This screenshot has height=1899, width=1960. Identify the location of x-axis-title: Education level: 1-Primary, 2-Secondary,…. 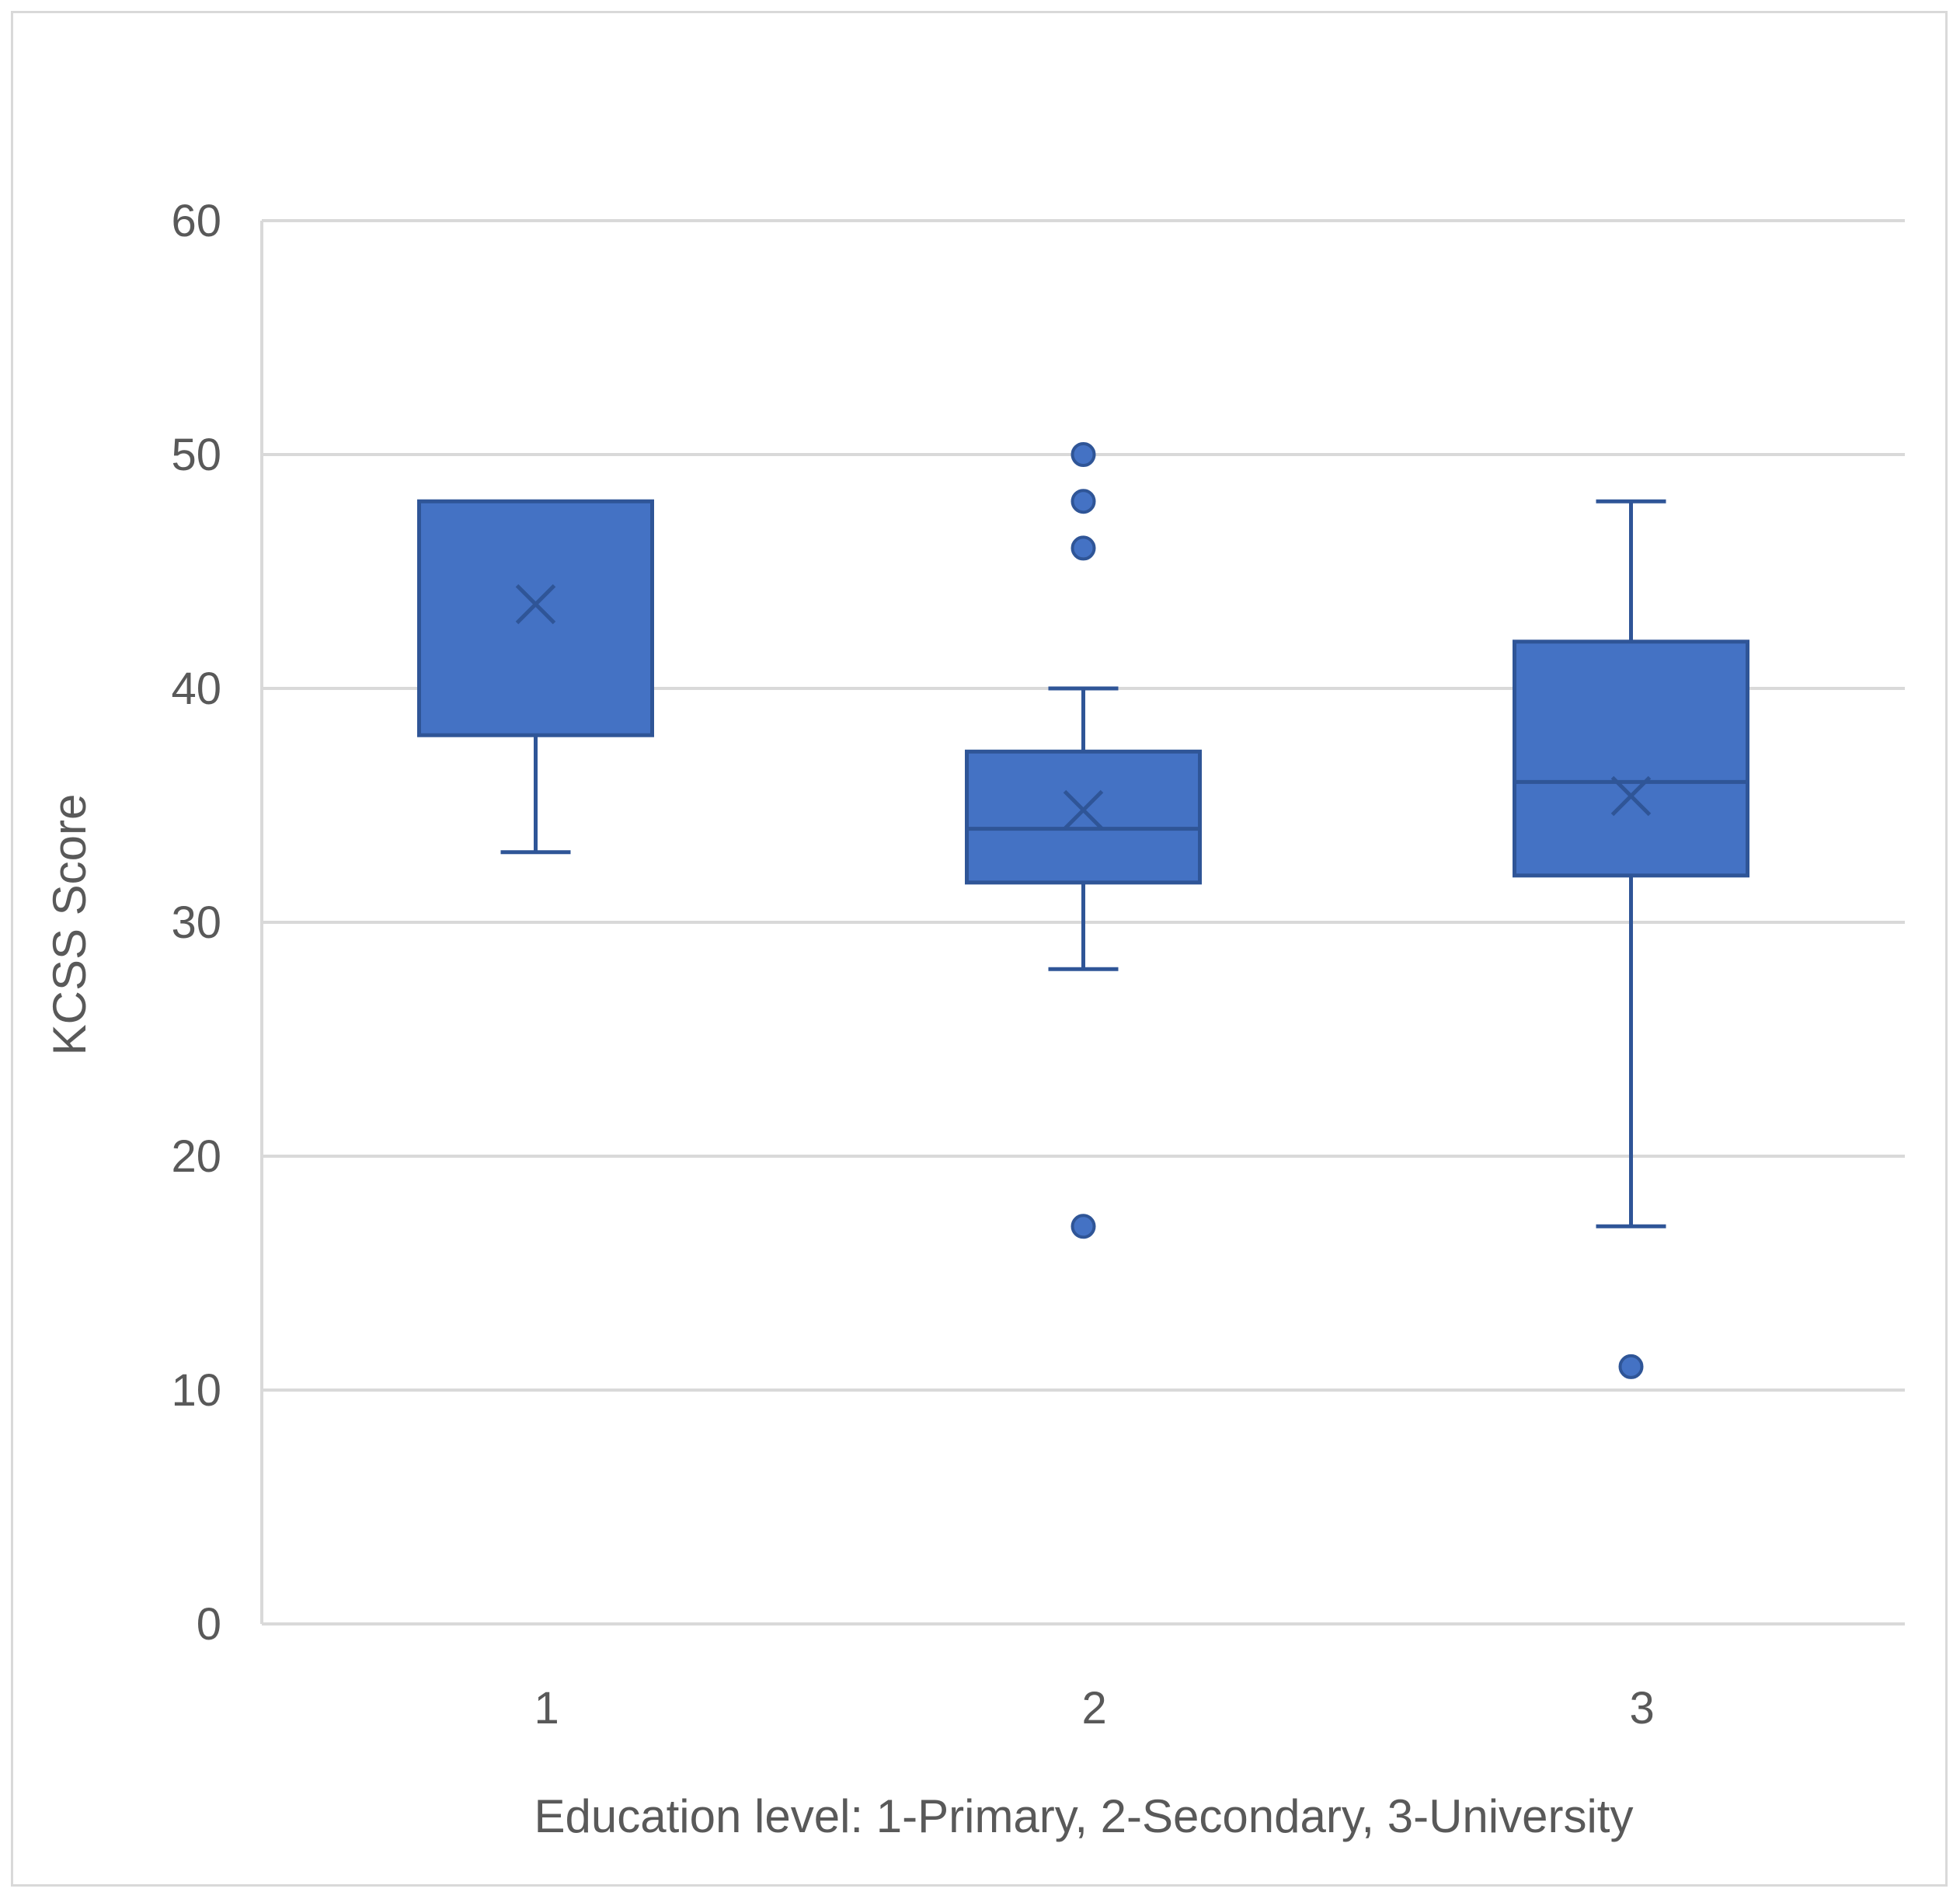
(1084, 1816).